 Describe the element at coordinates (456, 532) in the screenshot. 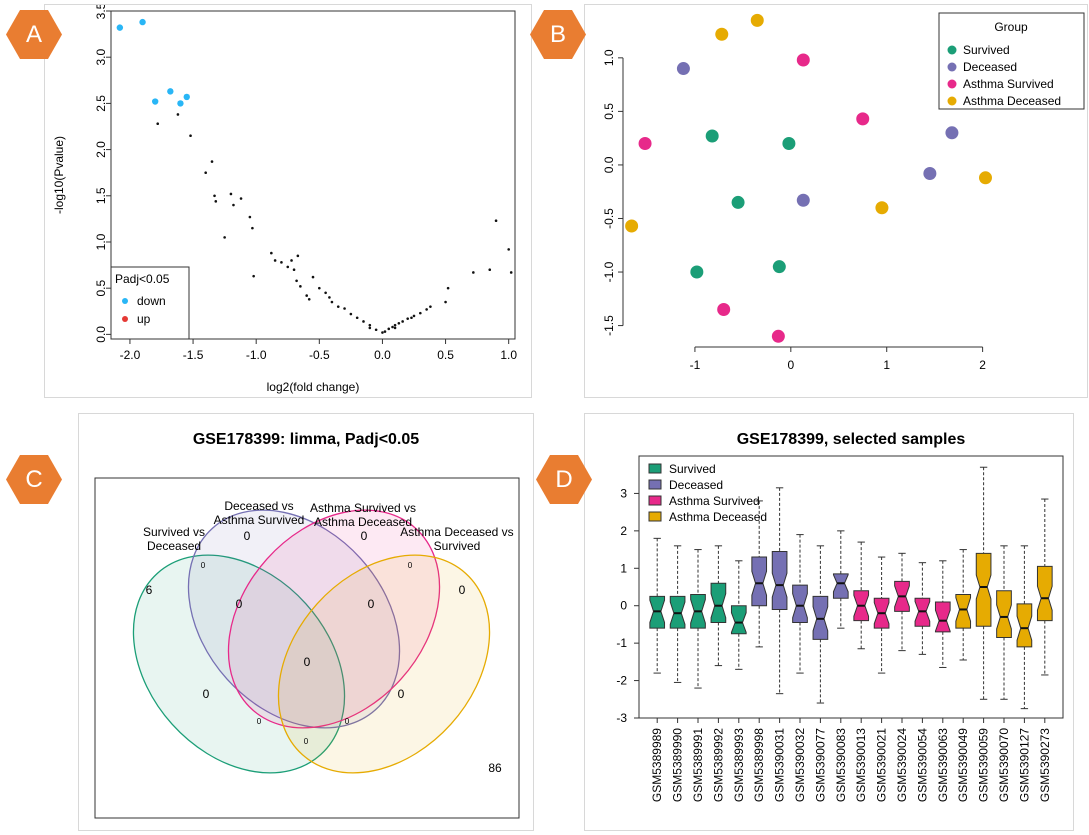

I see `venn-set-label: Asthma Deceased vs` at that location.